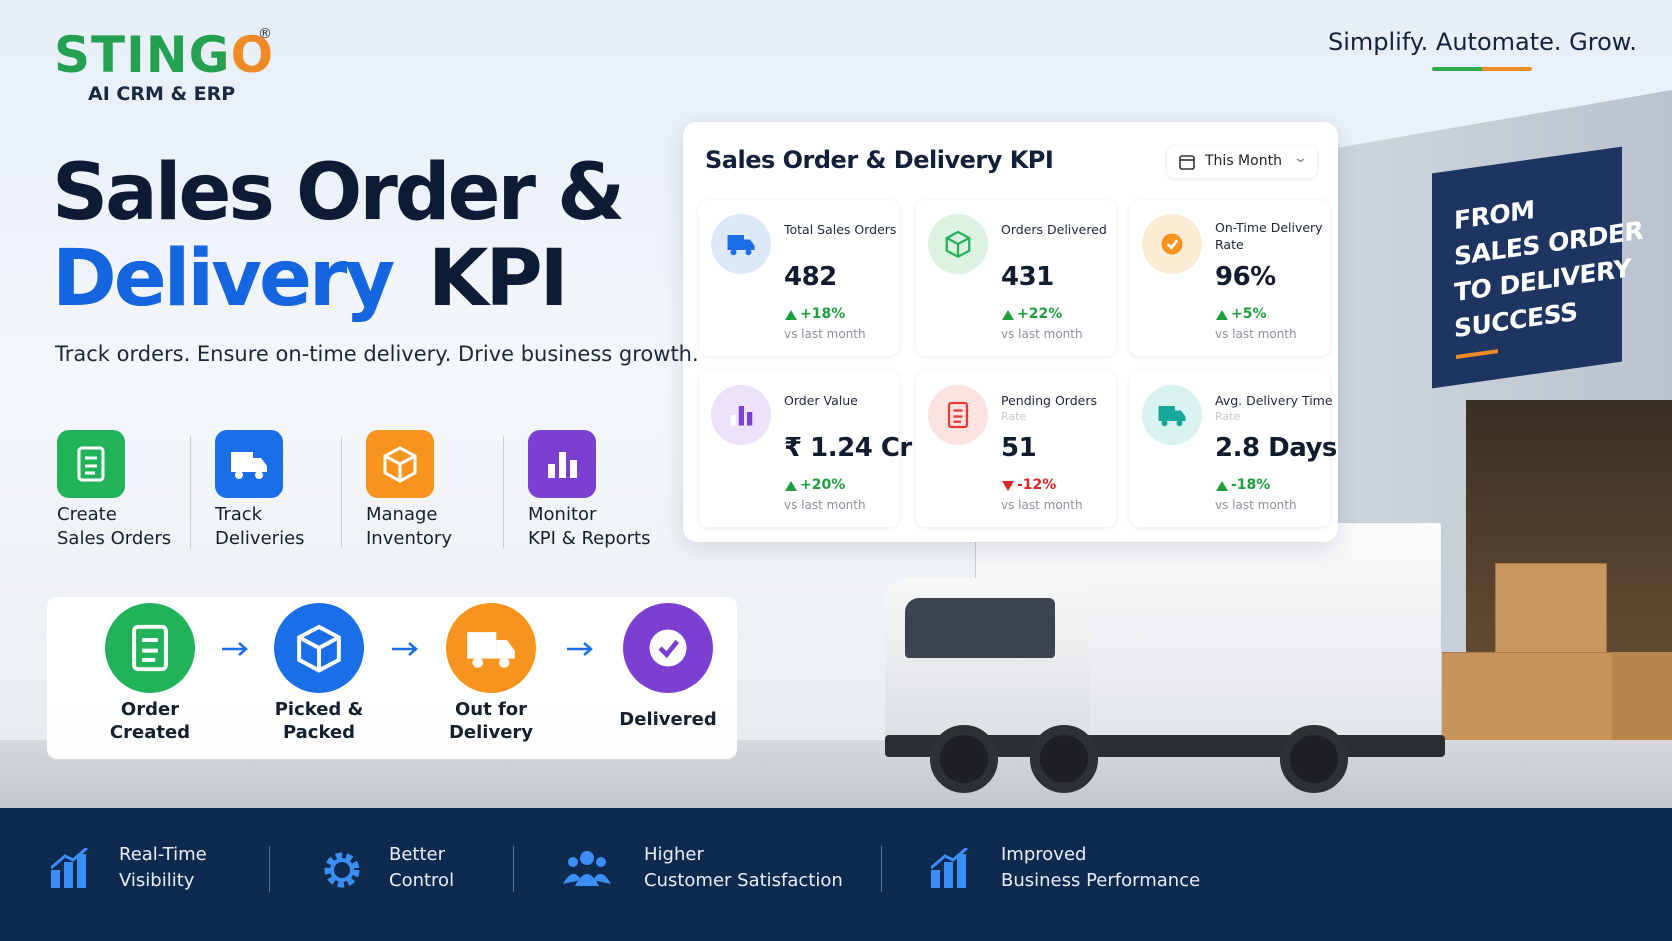  I want to click on benefit-label: Better, so click(417, 854).